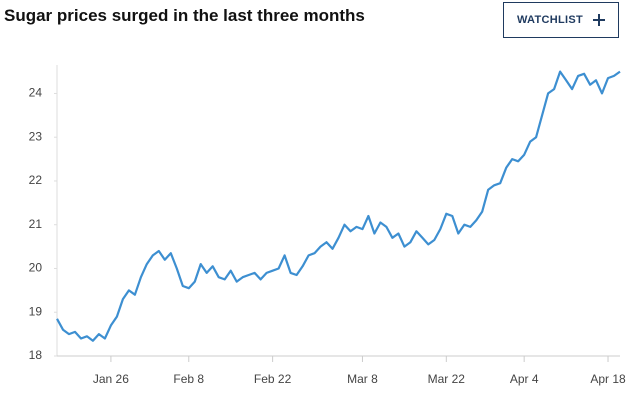  What do you see at coordinates (608, 379) in the screenshot?
I see `x-tick-label: Apr 18` at bounding box center [608, 379].